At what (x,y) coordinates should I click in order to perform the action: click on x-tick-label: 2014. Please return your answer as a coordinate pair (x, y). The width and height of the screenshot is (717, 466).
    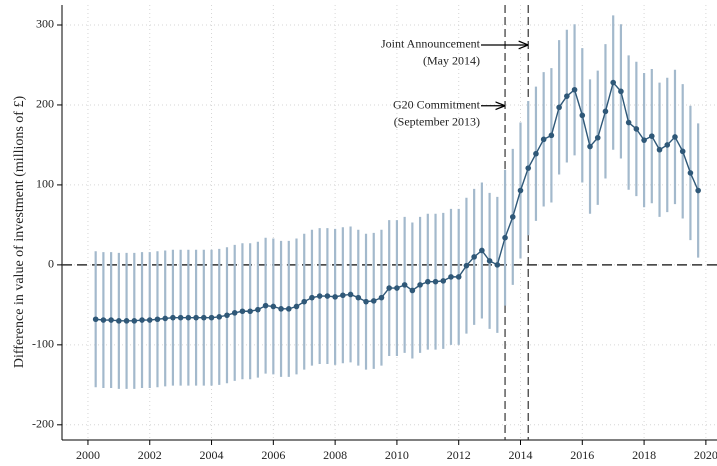
    Looking at the image, I should click on (521, 455).